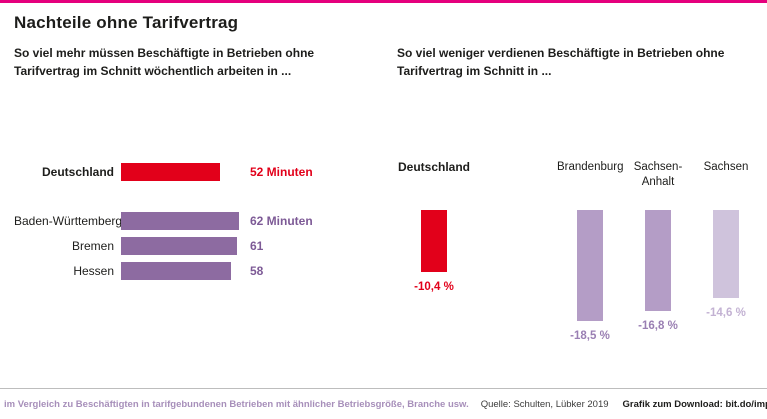  Describe the element at coordinates (658, 174) in the screenshot. I see `category-label: Sachsen-Anhalt` at that location.